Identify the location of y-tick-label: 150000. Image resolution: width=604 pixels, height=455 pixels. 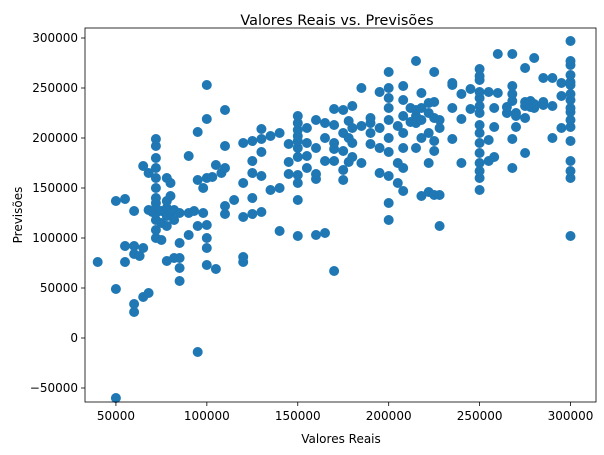
(55, 188).